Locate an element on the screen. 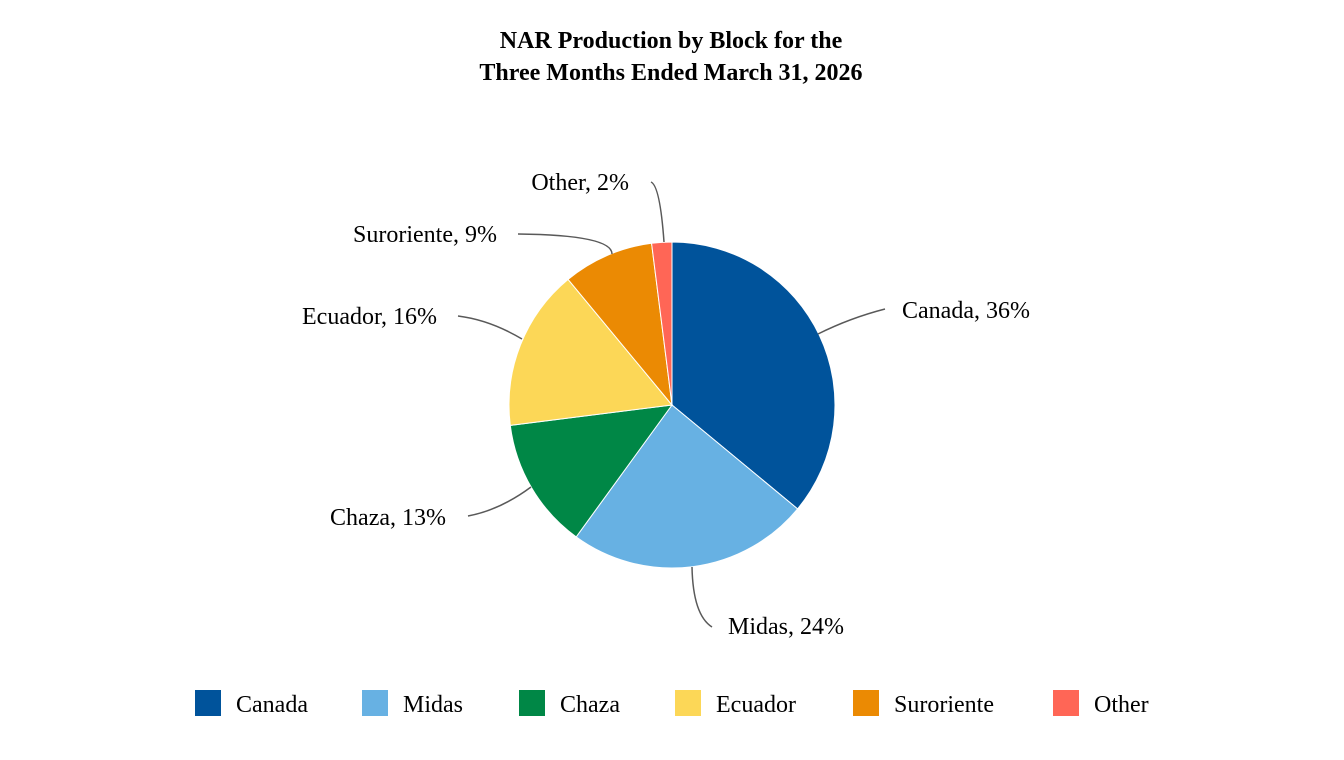 Image resolution: width=1344 pixels, height=760 pixels. legend-swatch-chaza is located at coordinates (532, 703).